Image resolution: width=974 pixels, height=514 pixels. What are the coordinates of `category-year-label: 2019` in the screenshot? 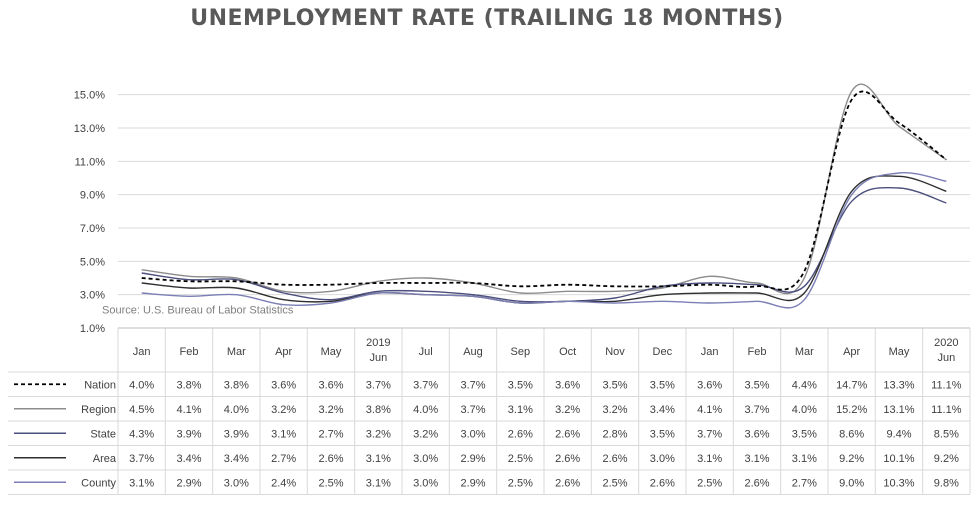 It's located at (378, 343).